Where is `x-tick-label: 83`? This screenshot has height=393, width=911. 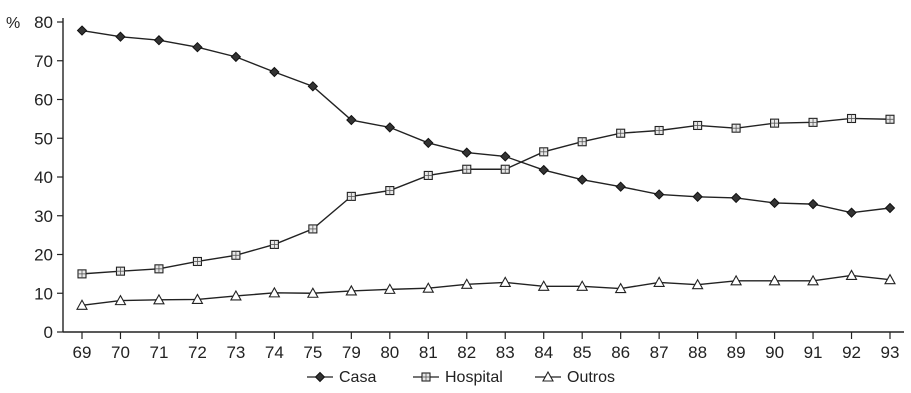 x-tick-label: 83 is located at coordinates (505, 352).